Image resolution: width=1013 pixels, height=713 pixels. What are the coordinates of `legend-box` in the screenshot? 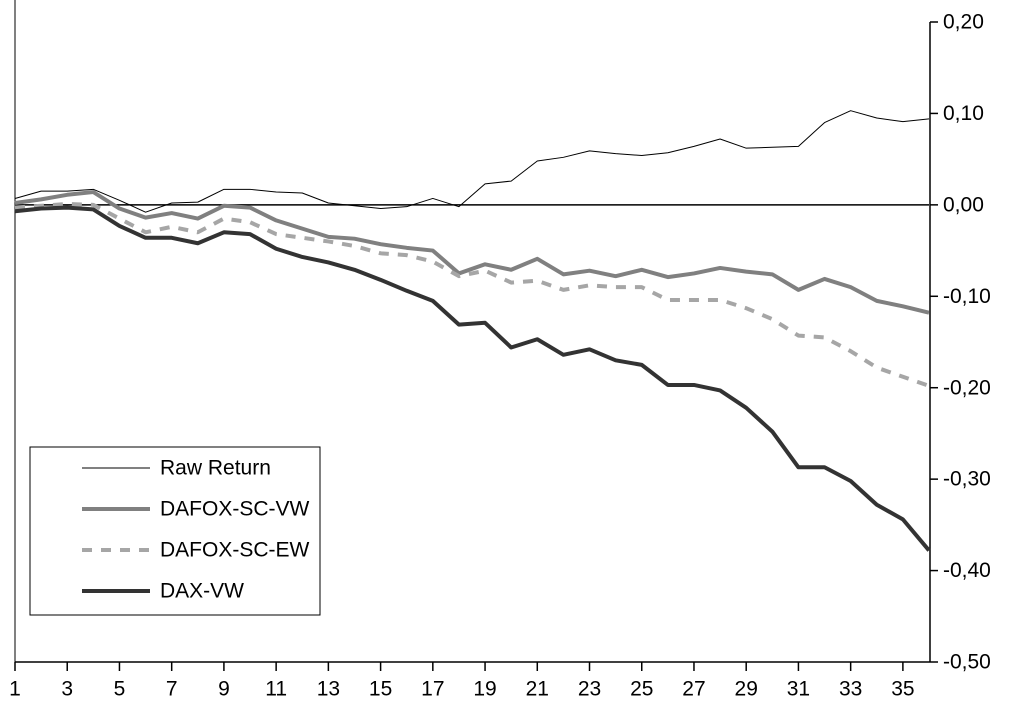 It's located at (175, 531).